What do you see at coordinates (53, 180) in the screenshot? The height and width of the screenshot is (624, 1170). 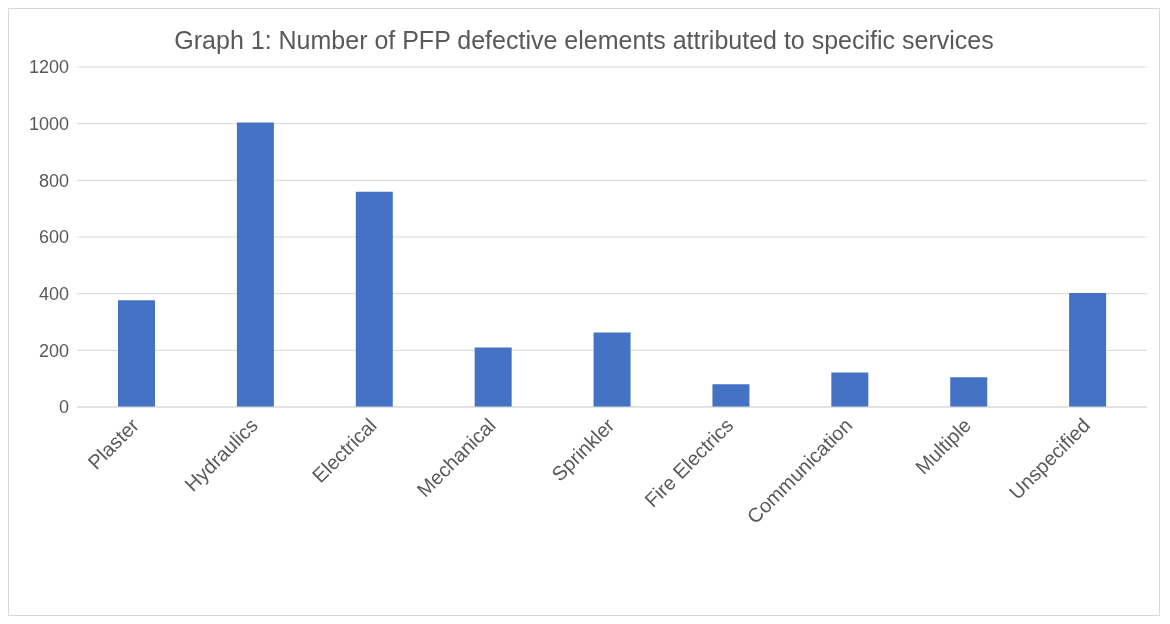 I see `y-tick-label: 800` at bounding box center [53, 180].